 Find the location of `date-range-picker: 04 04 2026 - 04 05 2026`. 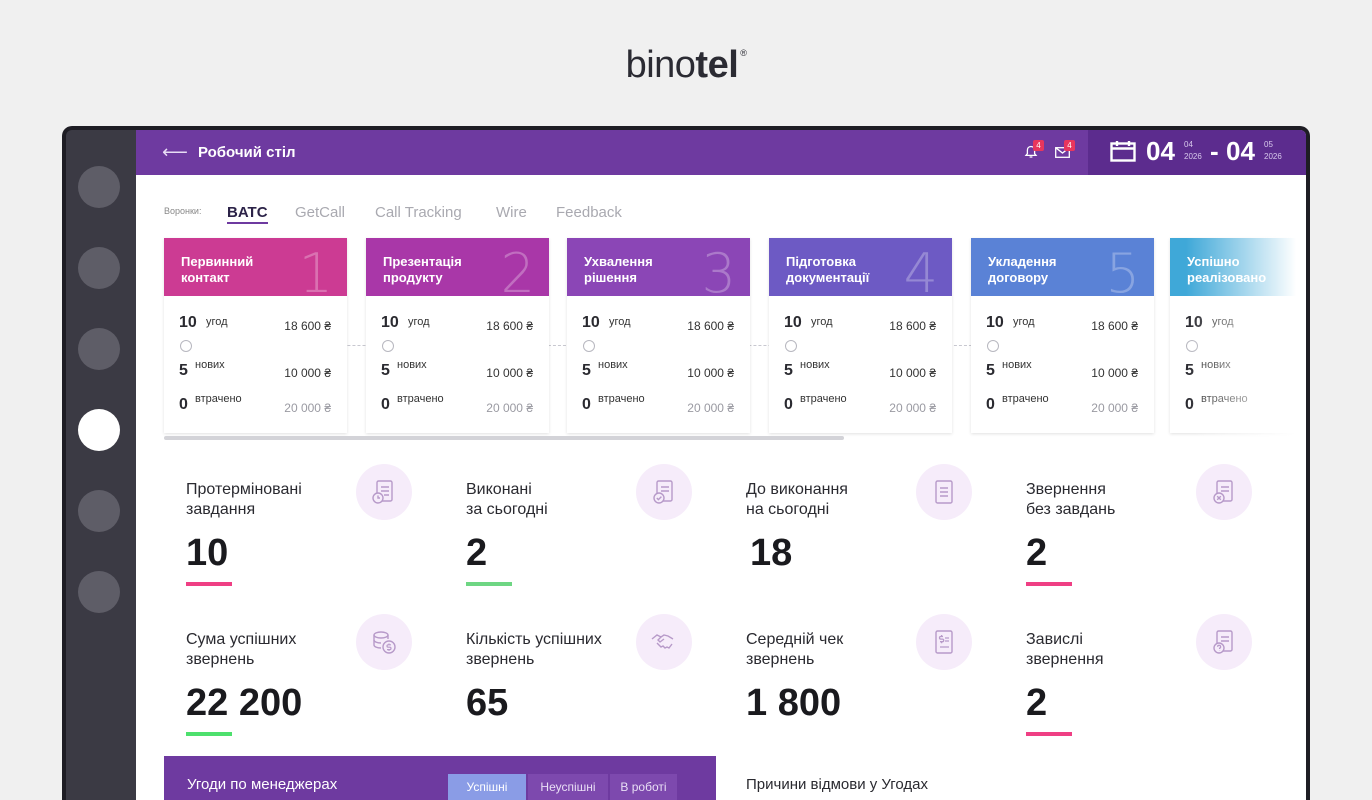

date-range-picker: 04 04 2026 - 04 05 2026 is located at coordinates (1197, 152).